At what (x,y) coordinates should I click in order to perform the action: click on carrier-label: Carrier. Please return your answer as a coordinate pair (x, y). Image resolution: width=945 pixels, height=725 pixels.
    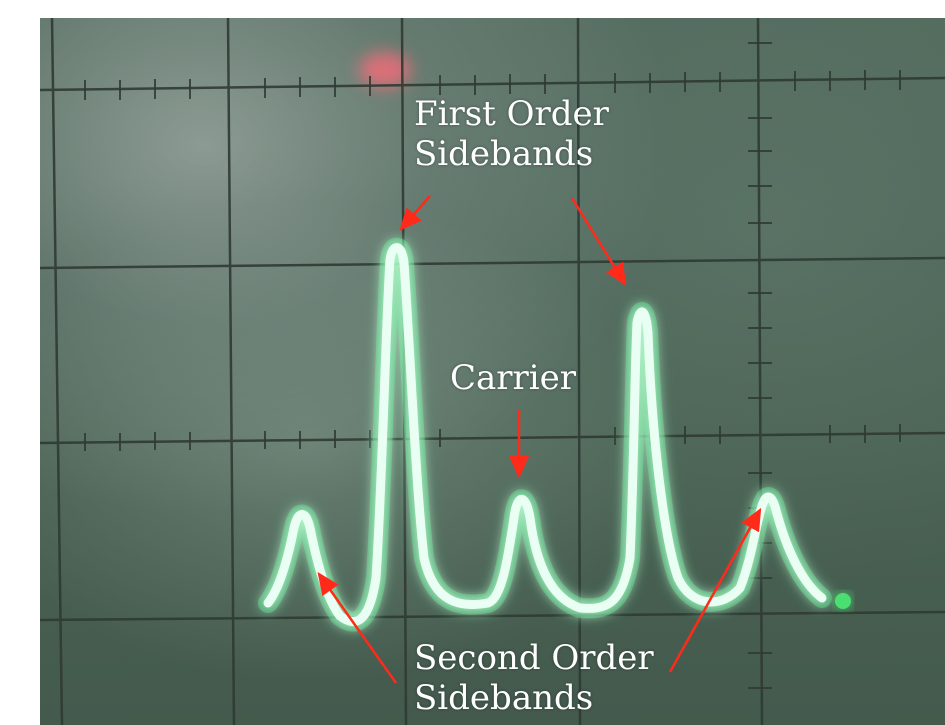
    Looking at the image, I should click on (513, 378).